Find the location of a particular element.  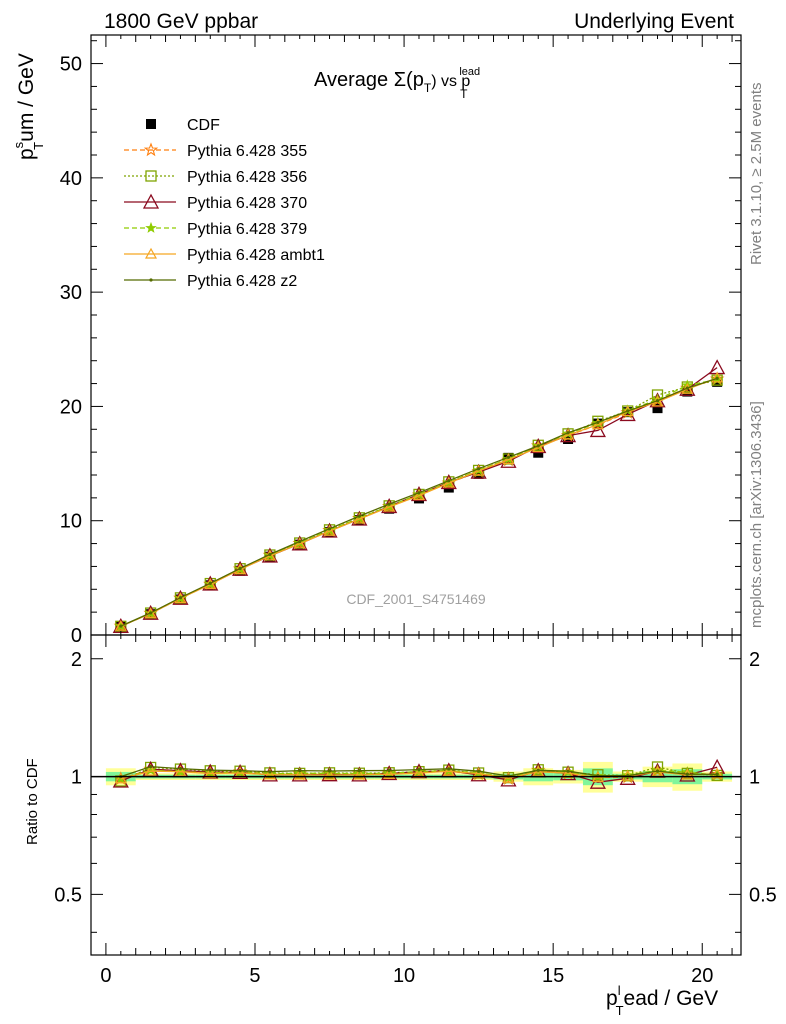

main-y-tick-label: 20 is located at coordinates (71, 407).